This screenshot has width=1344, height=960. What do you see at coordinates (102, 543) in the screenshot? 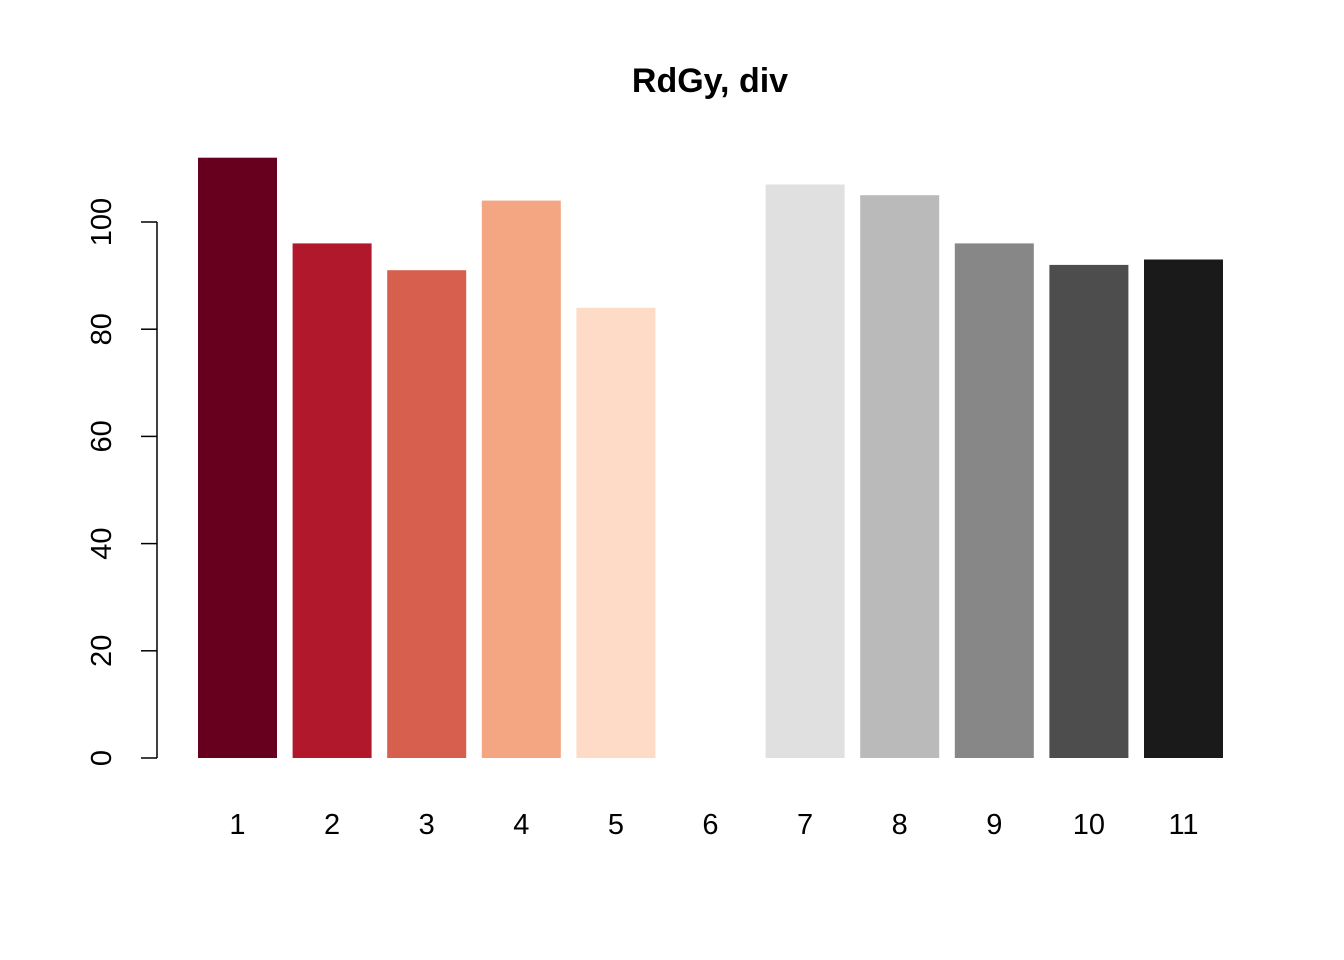
I see `y-tick-label-40: 40` at bounding box center [102, 543].